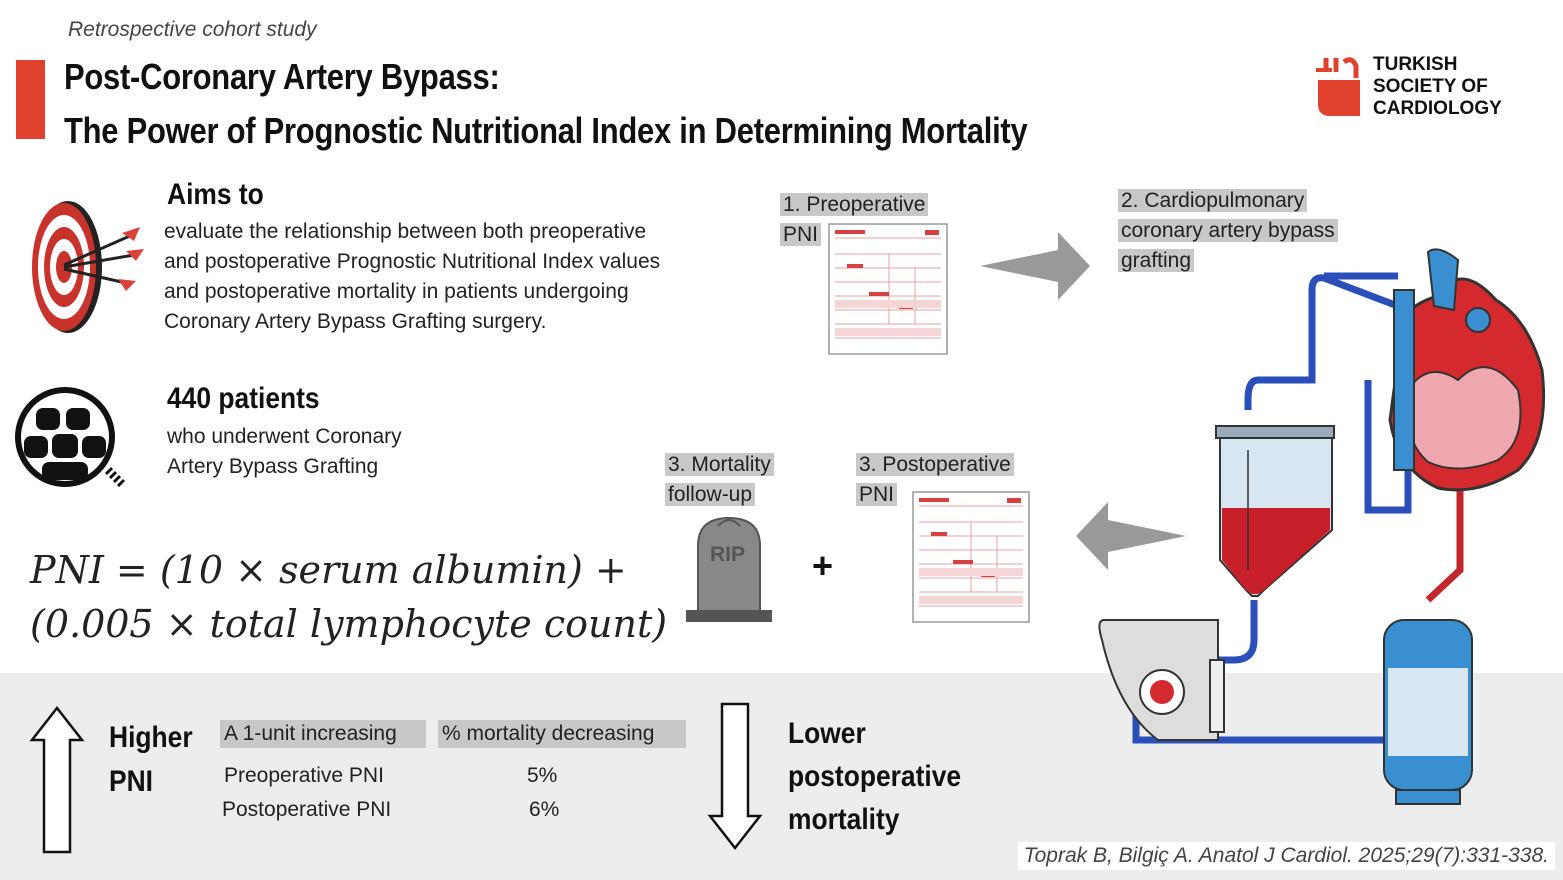 The image size is (1563, 880). What do you see at coordinates (1437, 108) in the screenshot?
I see `logo-line3: CARDIOLOGY` at bounding box center [1437, 108].